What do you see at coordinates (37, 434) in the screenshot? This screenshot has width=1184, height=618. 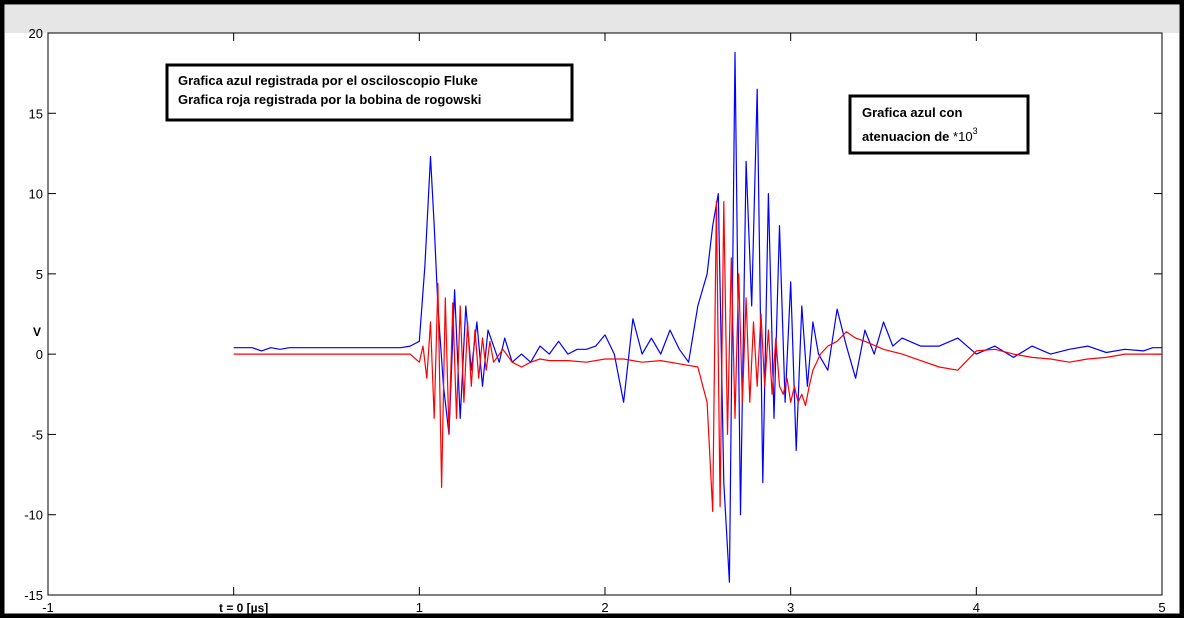 I see `y-tick-label: -5` at bounding box center [37, 434].